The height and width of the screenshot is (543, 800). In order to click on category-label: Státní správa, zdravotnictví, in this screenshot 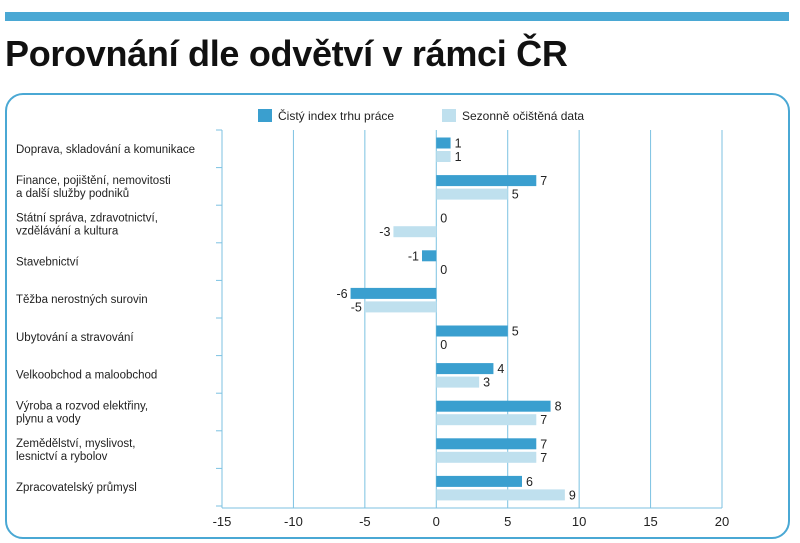, I will do `click(87, 219)`.